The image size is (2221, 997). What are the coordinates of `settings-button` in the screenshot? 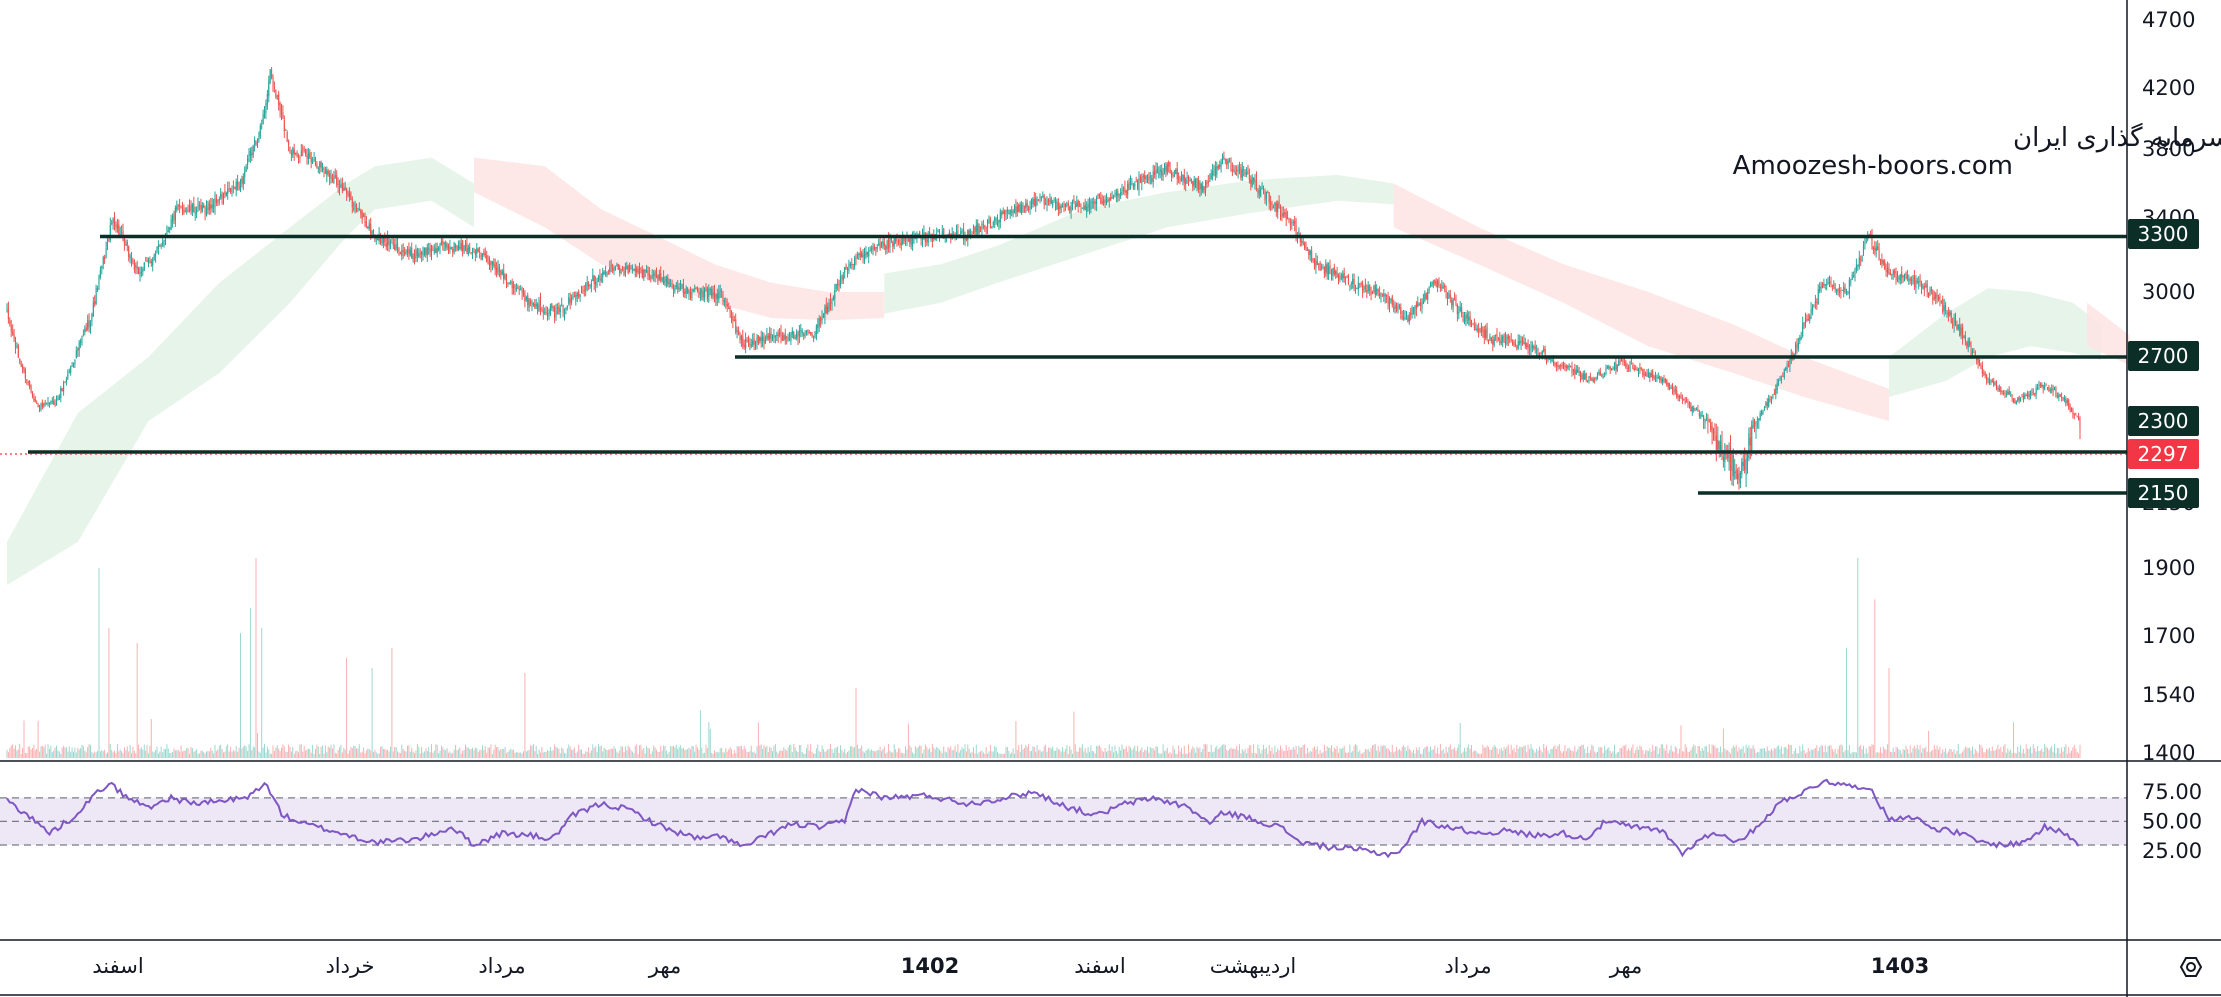 It's located at (2191, 967).